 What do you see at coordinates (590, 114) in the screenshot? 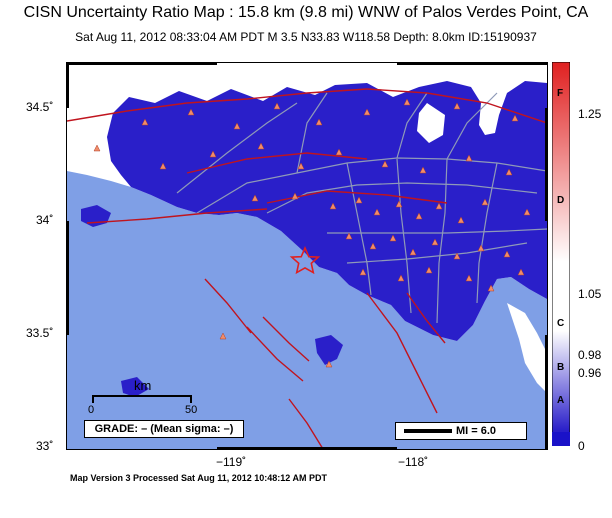
I see `colorbar-value: 1.25` at bounding box center [590, 114].